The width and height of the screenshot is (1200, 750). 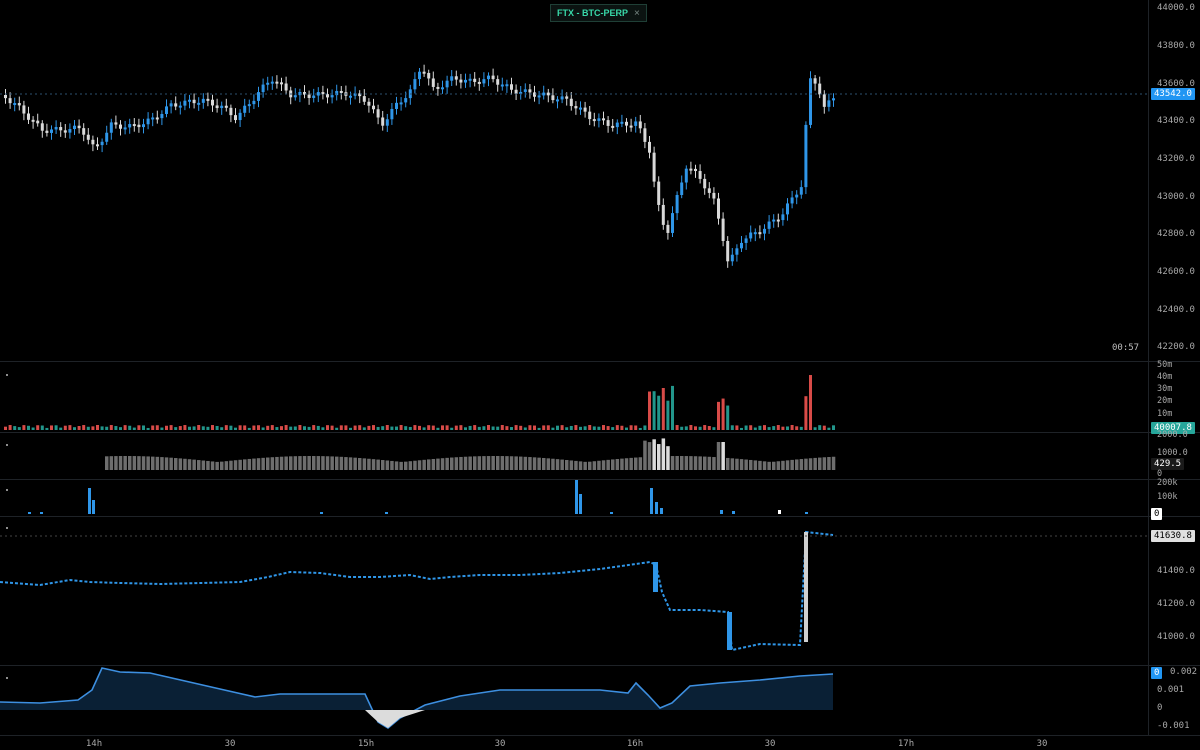 What do you see at coordinates (1168, 464) in the screenshot?
I see `trades-tag: 429.5` at bounding box center [1168, 464].